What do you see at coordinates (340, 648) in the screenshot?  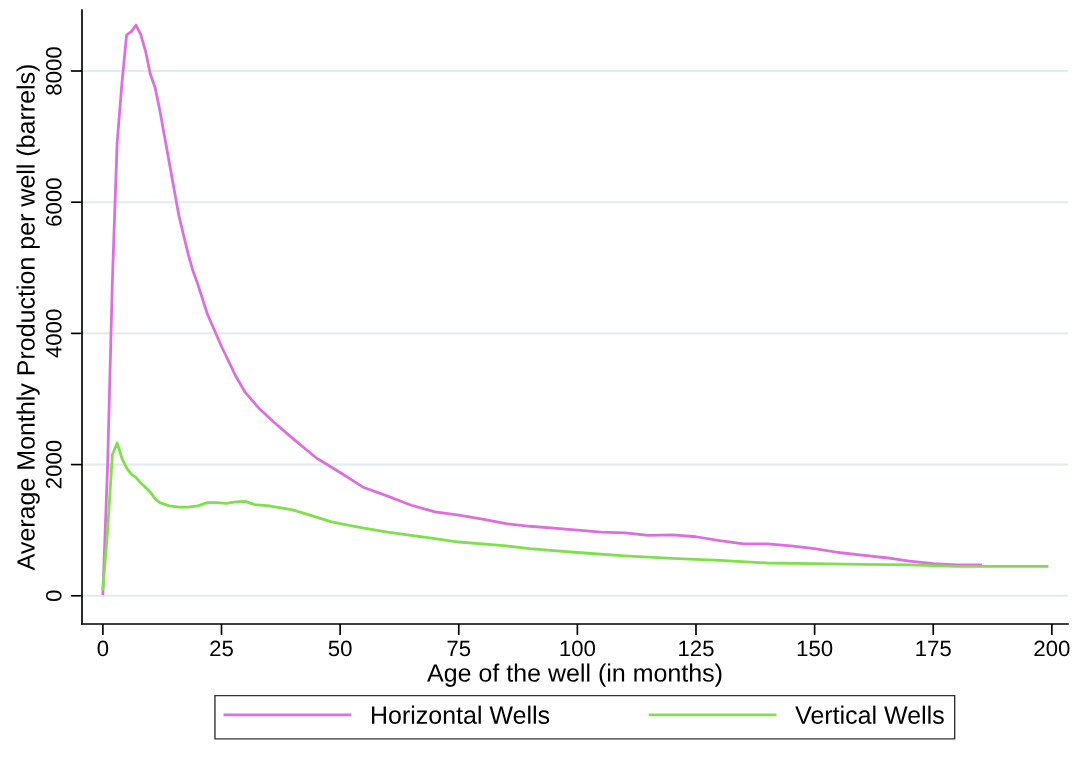 I see `x-tick-label: 50` at bounding box center [340, 648].